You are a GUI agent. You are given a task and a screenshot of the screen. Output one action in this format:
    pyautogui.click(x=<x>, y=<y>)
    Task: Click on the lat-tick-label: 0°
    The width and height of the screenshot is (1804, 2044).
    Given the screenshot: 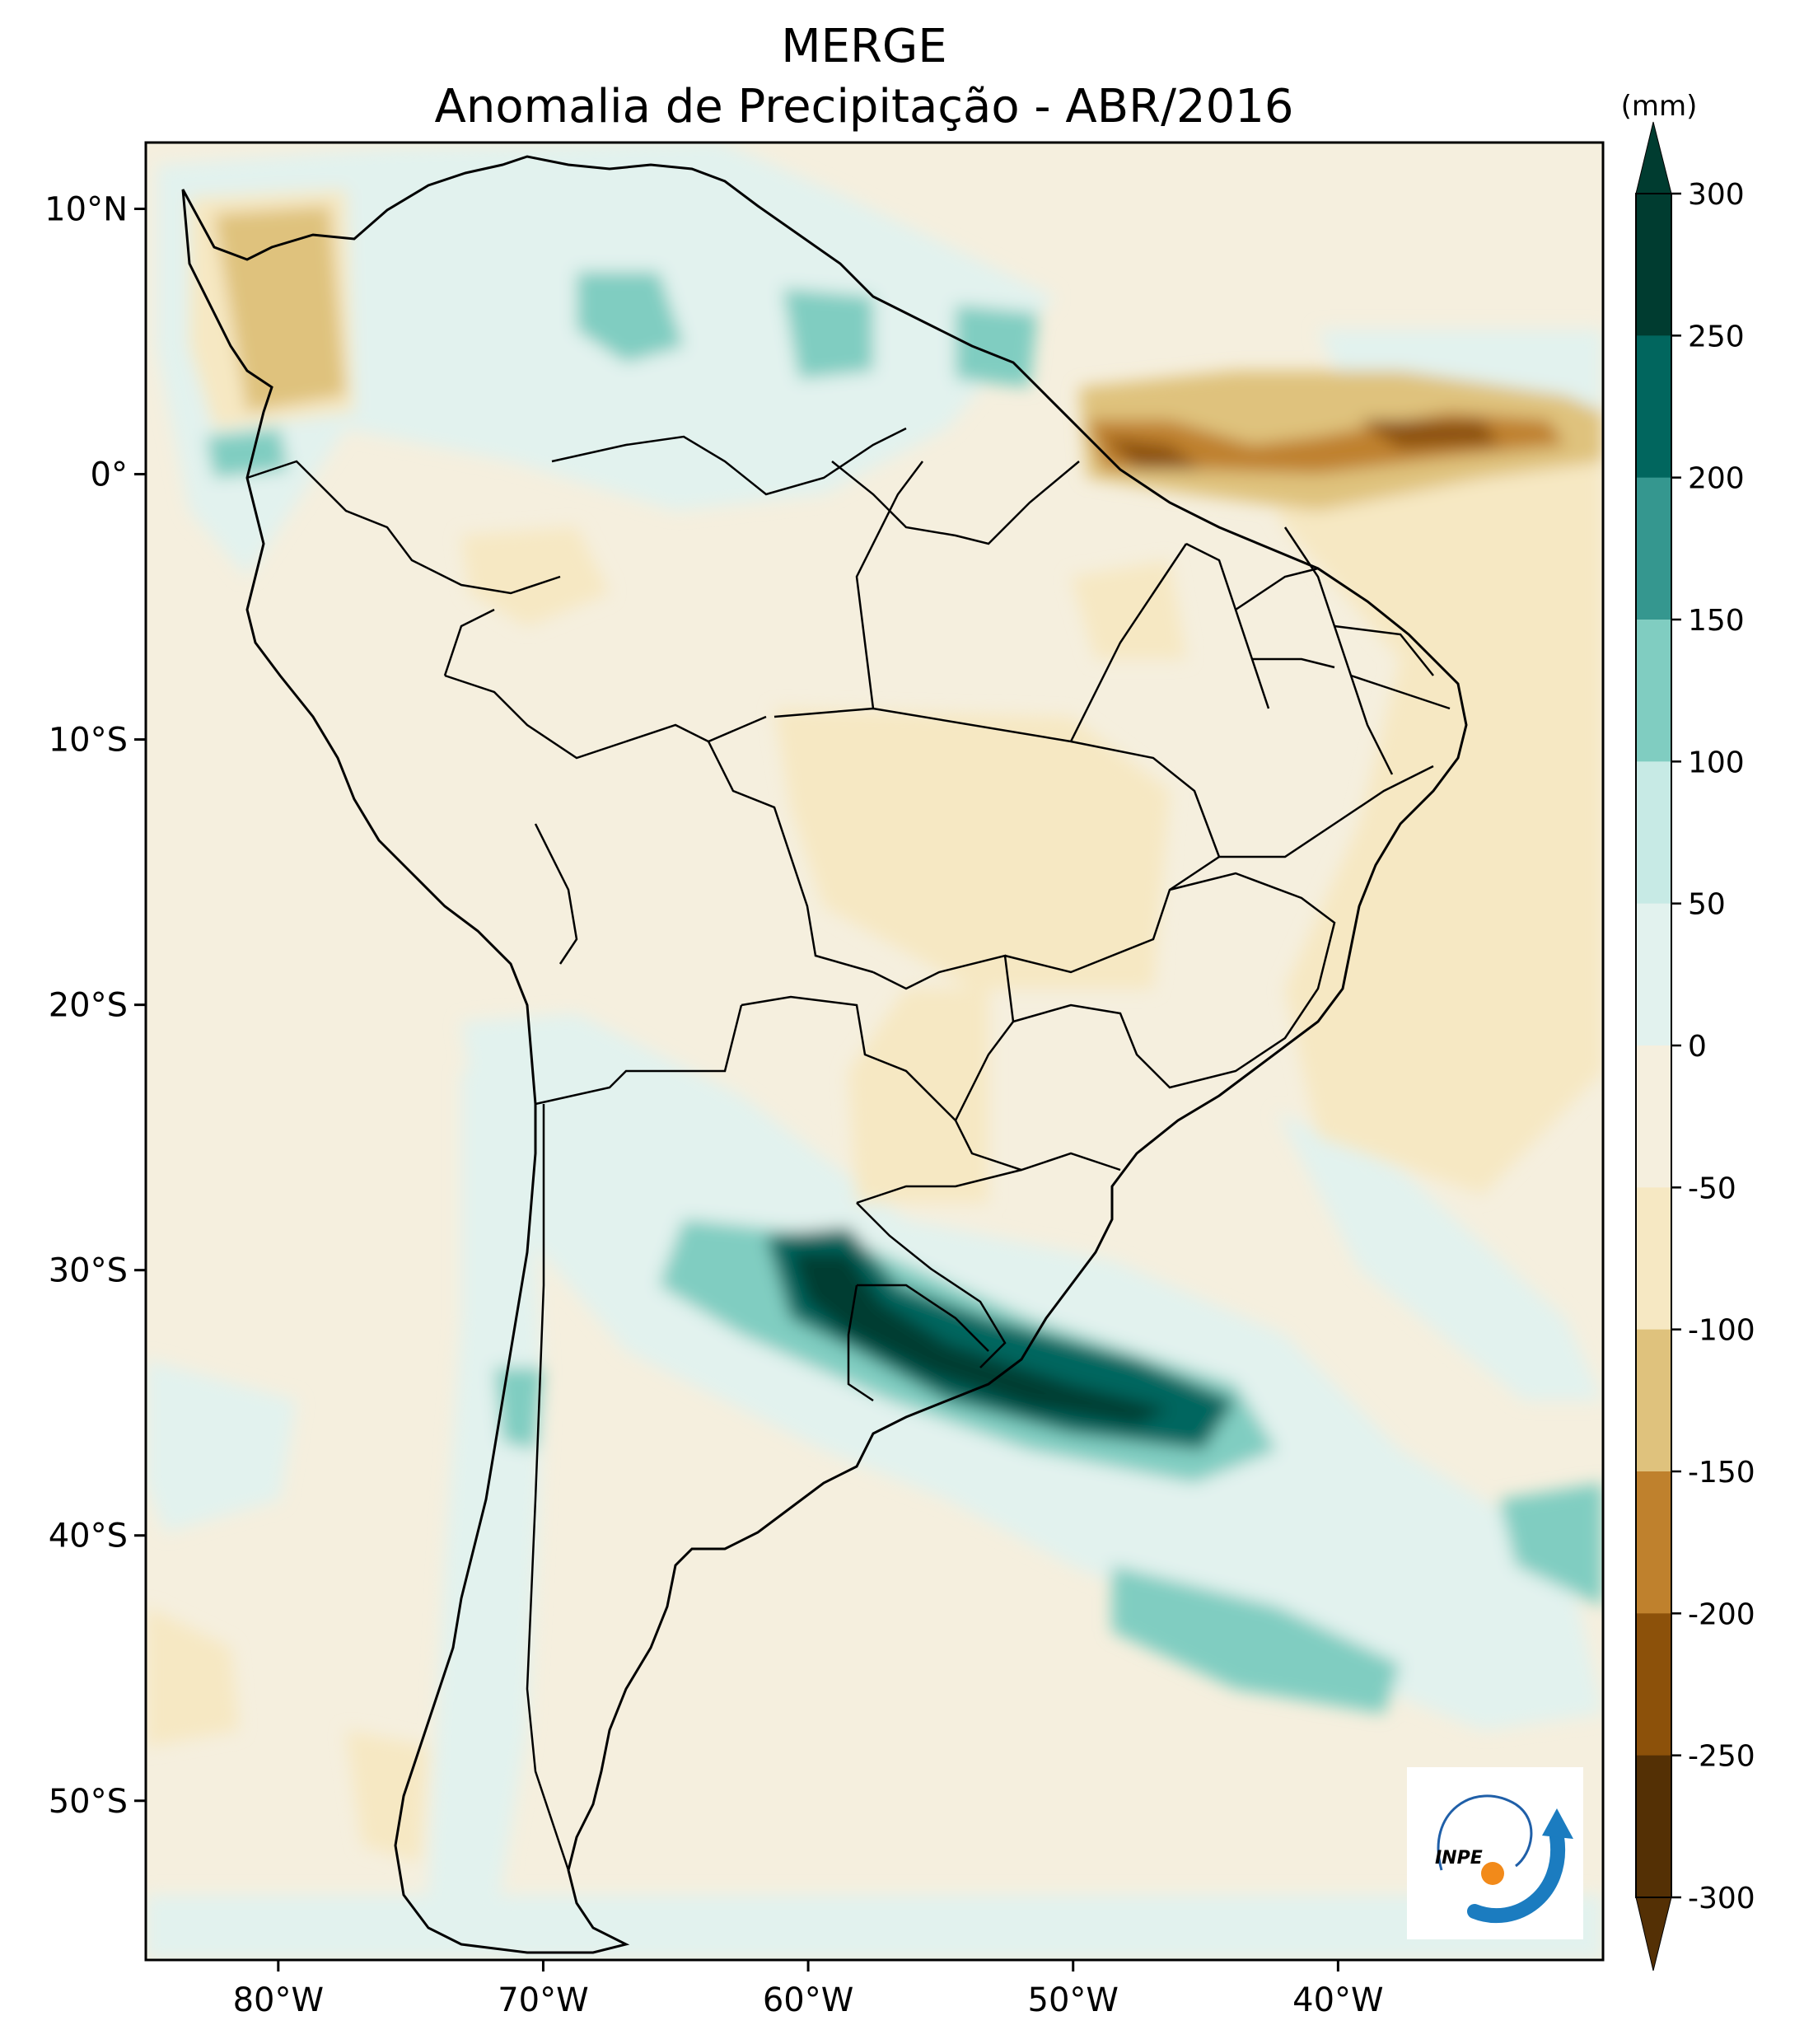 What is the action you would take?
    pyautogui.click(x=109, y=475)
    